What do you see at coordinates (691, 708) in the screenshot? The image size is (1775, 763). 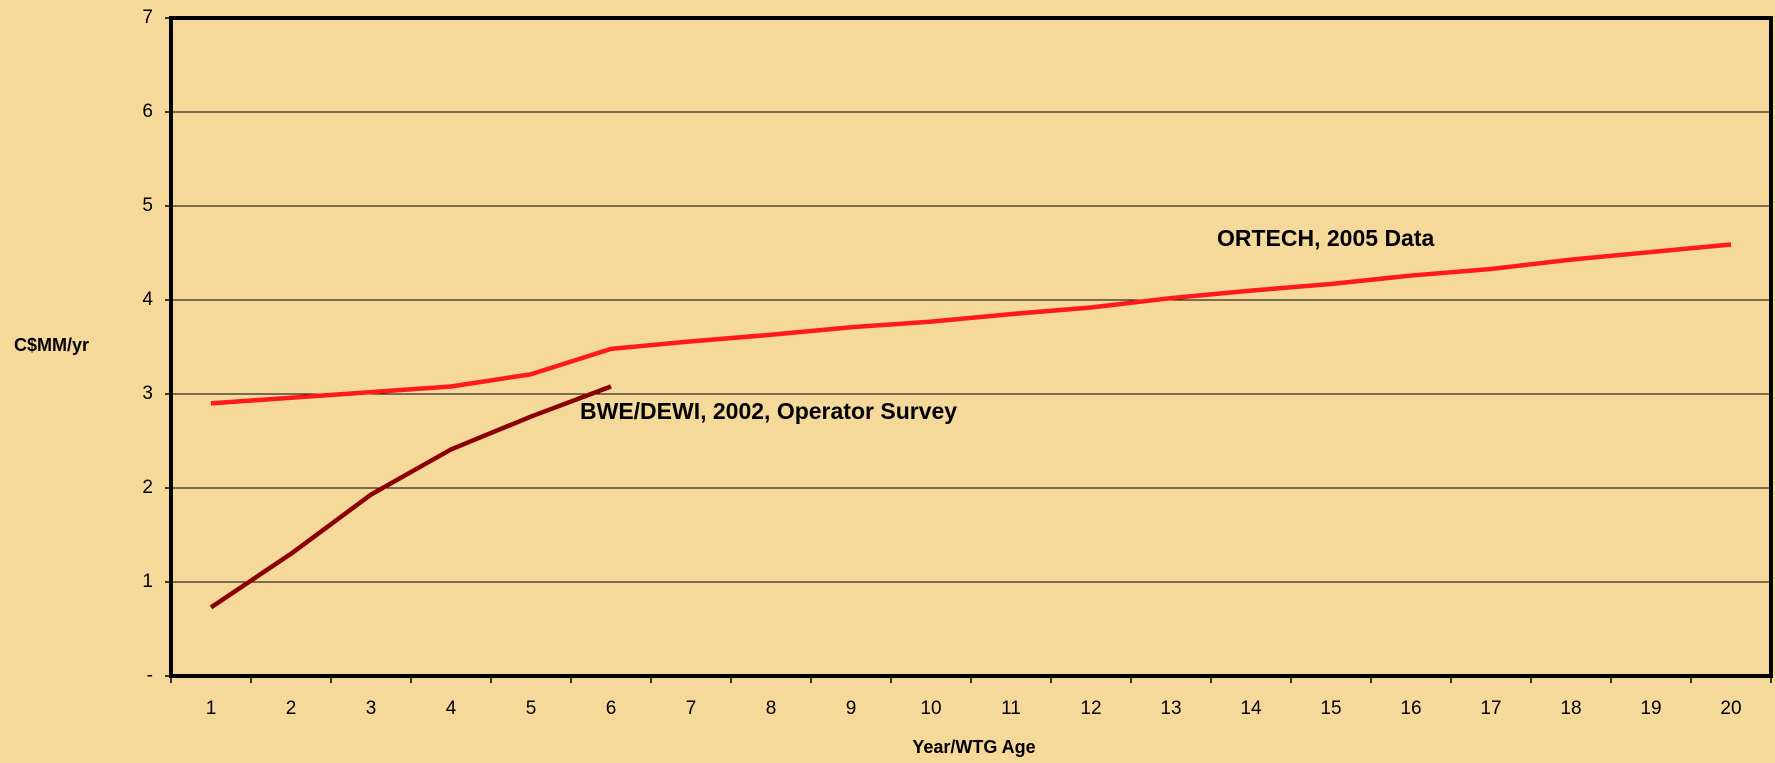 I see `x-tick-label: 7` at bounding box center [691, 708].